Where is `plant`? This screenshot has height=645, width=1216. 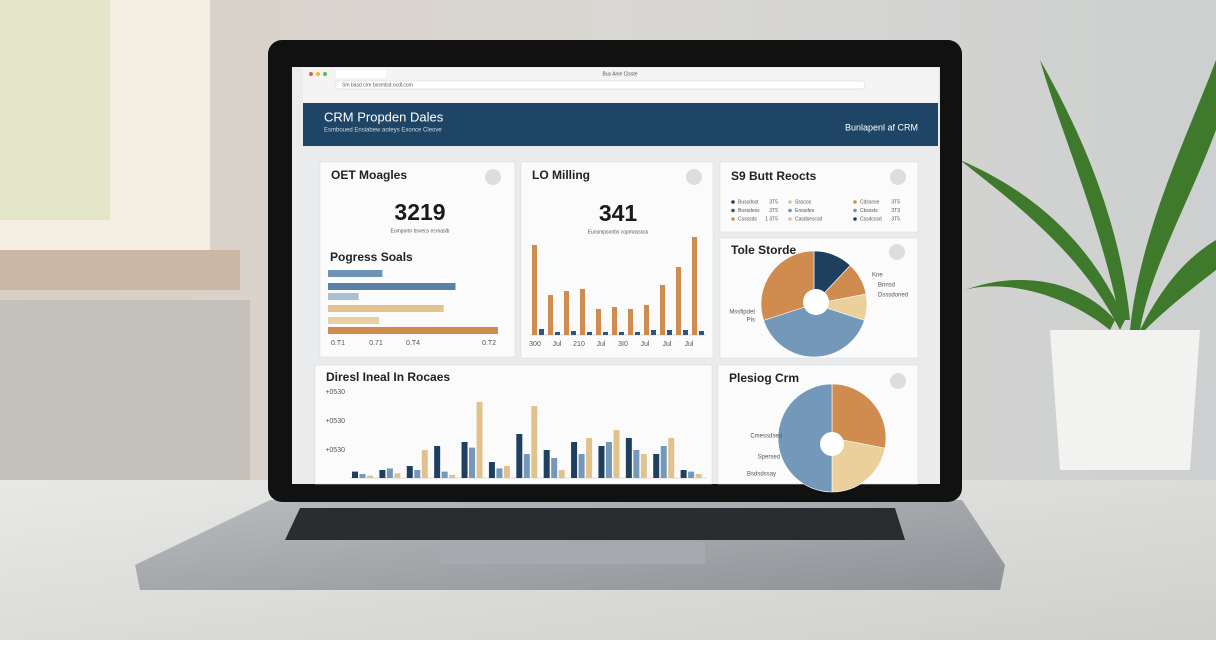 plant is located at coordinates (1088, 195).